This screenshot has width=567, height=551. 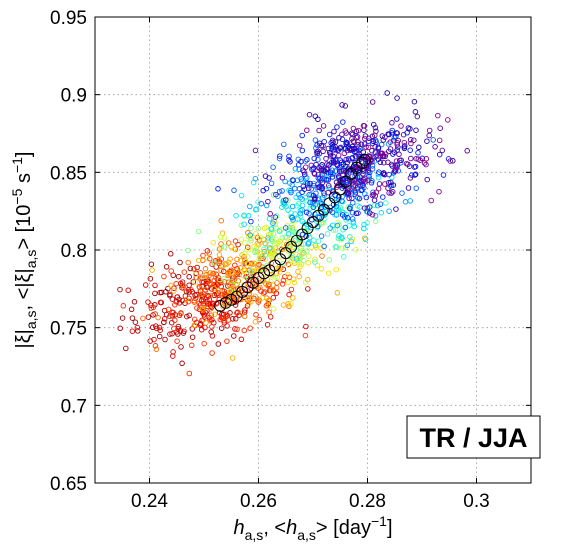 What do you see at coordinates (292, 232) in the screenshot?
I see `mean-series-points` at bounding box center [292, 232].